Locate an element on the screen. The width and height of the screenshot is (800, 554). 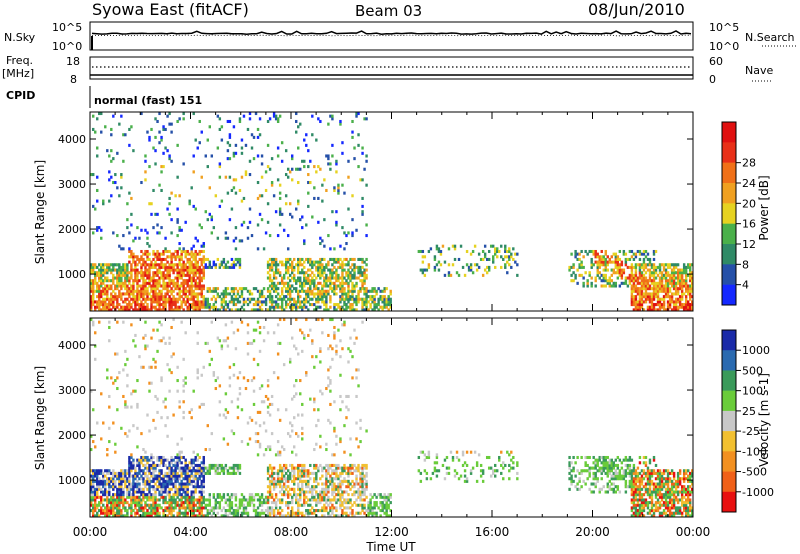
power-colorbar: 4 8 12 16 20 24 28 is located at coordinates (738, 213).